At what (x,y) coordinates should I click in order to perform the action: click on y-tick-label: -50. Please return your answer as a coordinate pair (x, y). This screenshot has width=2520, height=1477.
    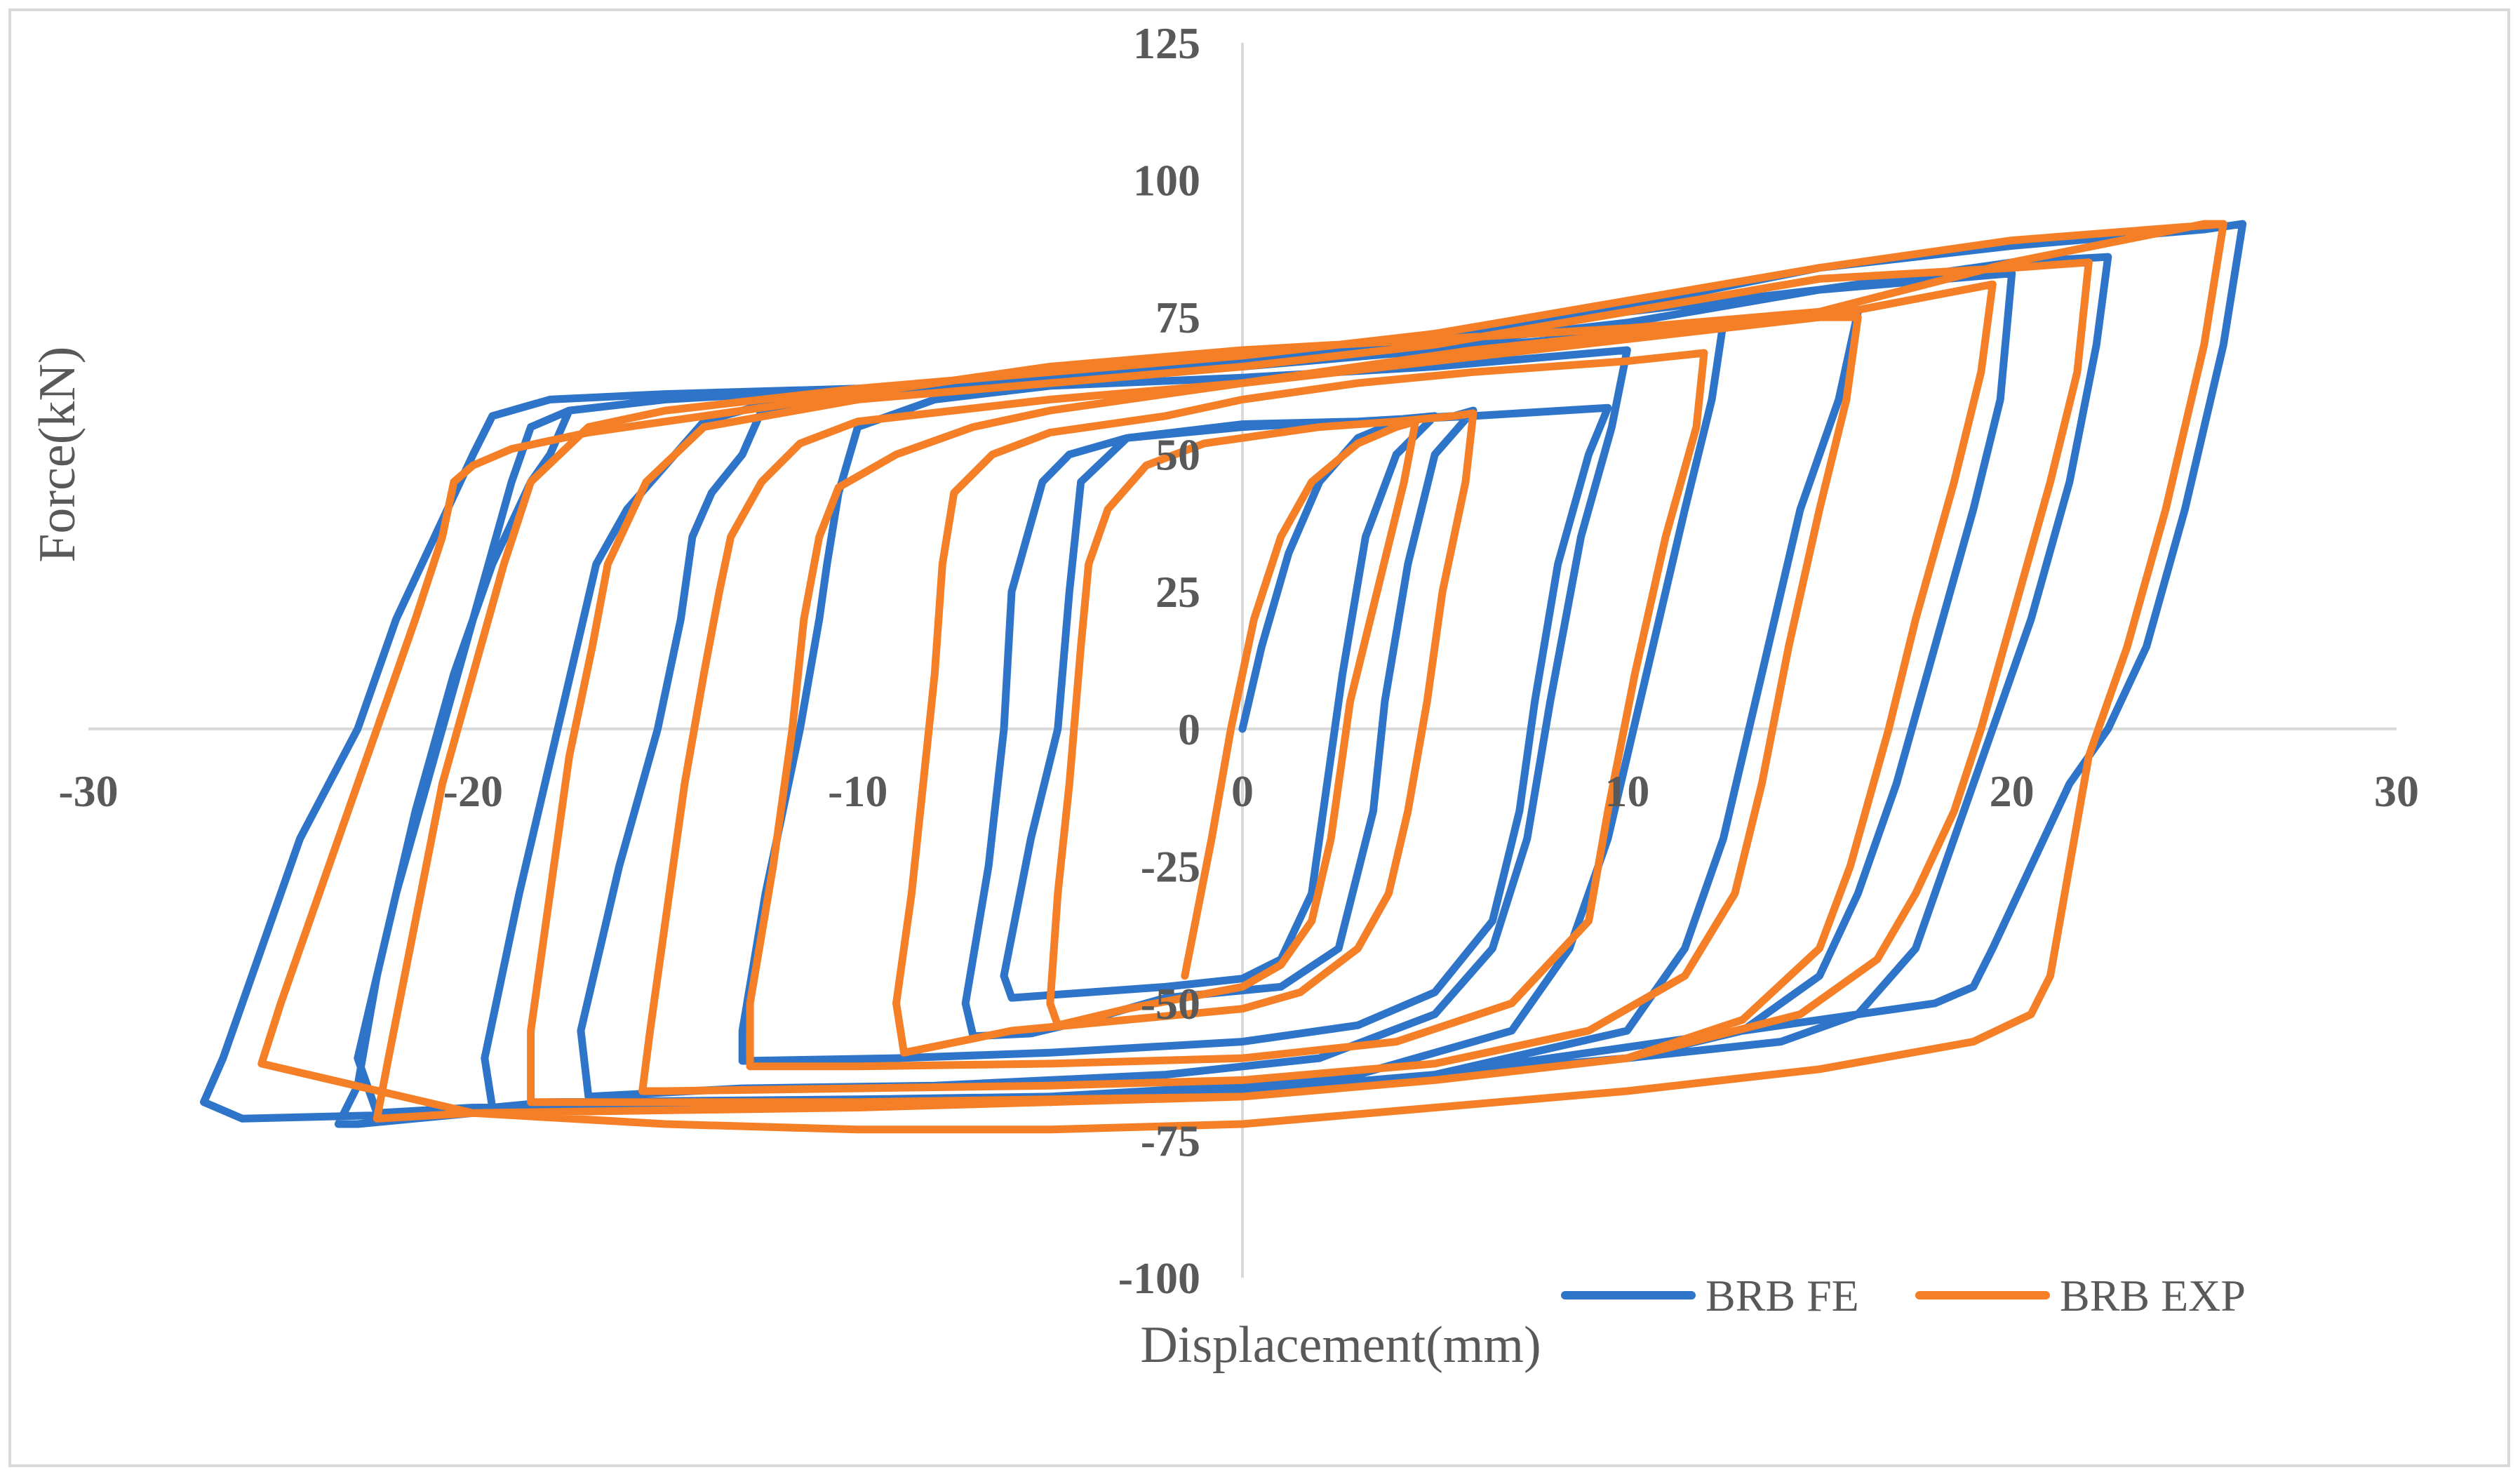
    Looking at the image, I should click on (1170, 1004).